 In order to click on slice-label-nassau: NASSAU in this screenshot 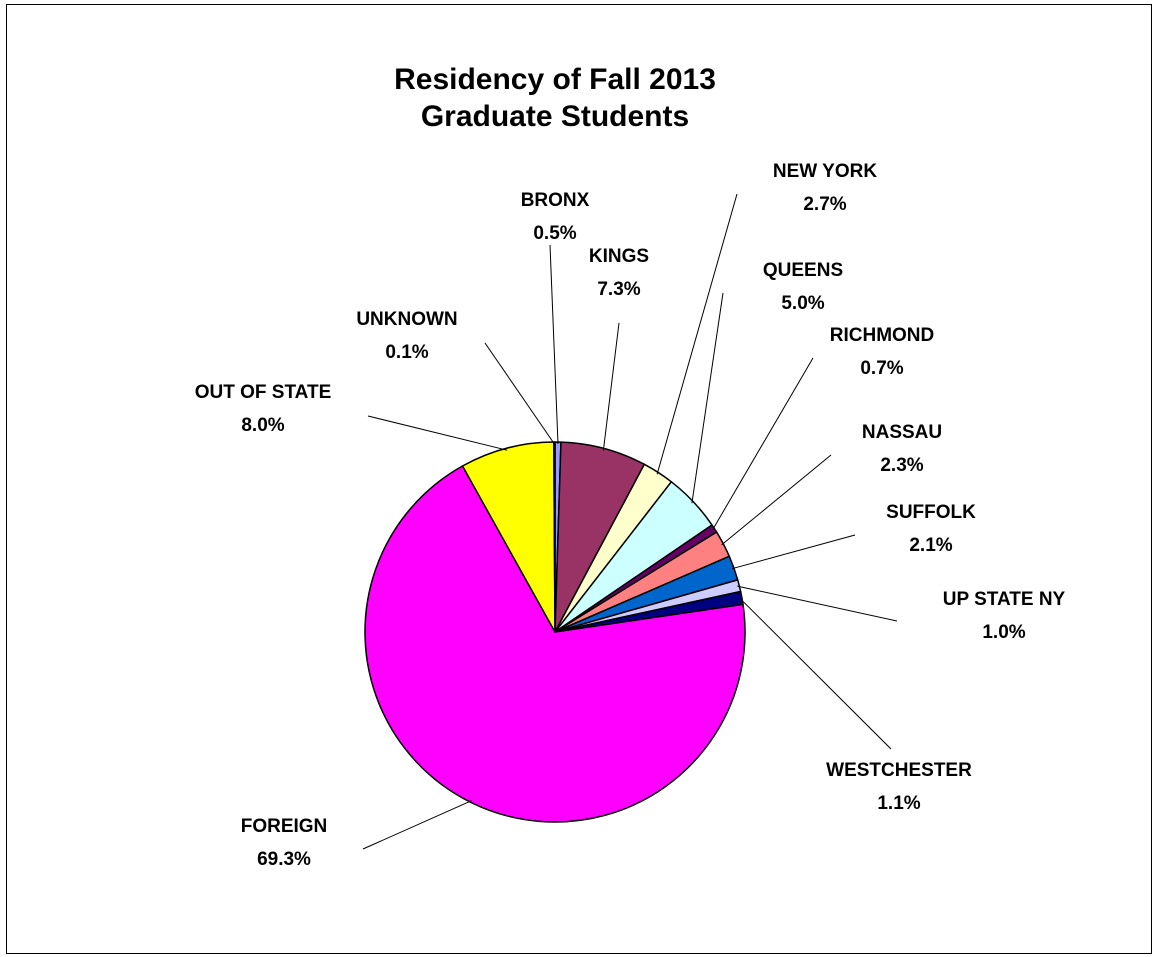, I will do `click(902, 432)`.